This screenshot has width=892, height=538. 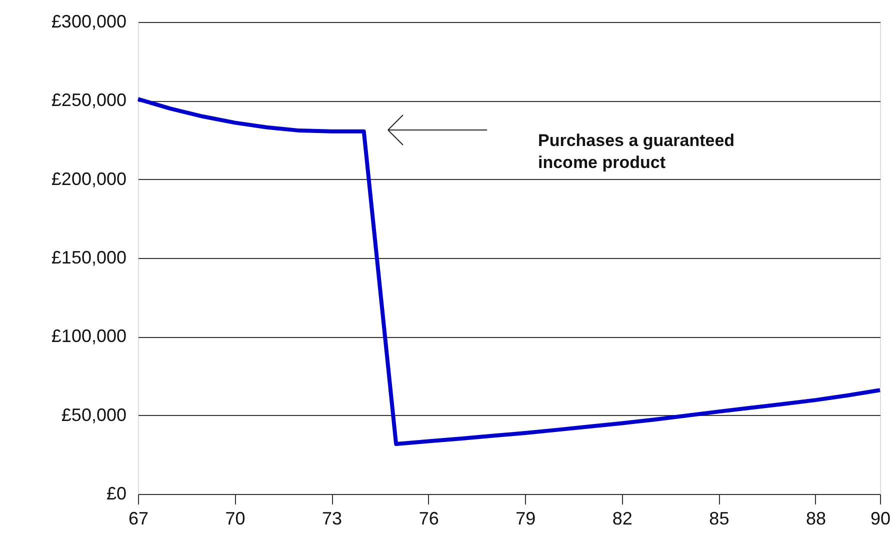 I want to click on y-tick-label: £200,000, so click(x=88, y=178).